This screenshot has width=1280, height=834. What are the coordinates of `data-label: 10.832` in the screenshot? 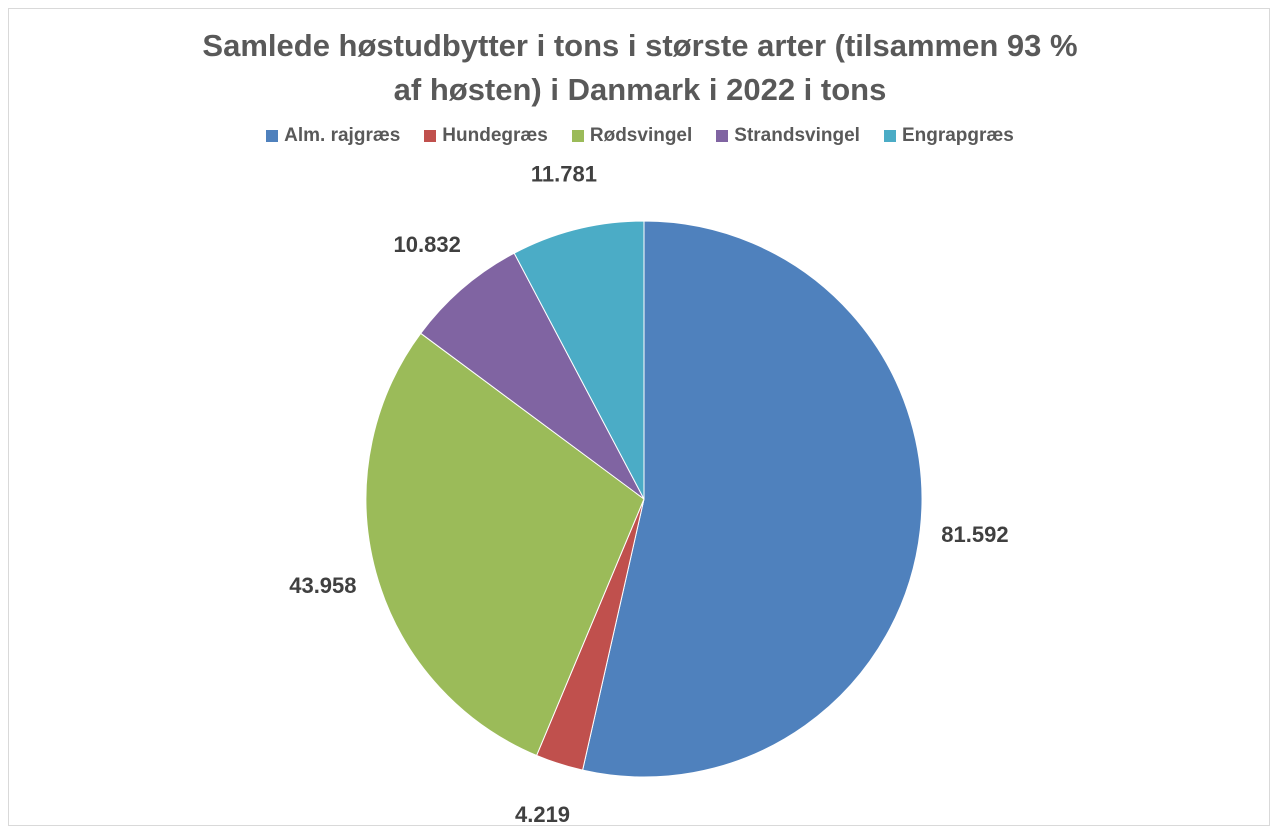 It's located at (427, 244).